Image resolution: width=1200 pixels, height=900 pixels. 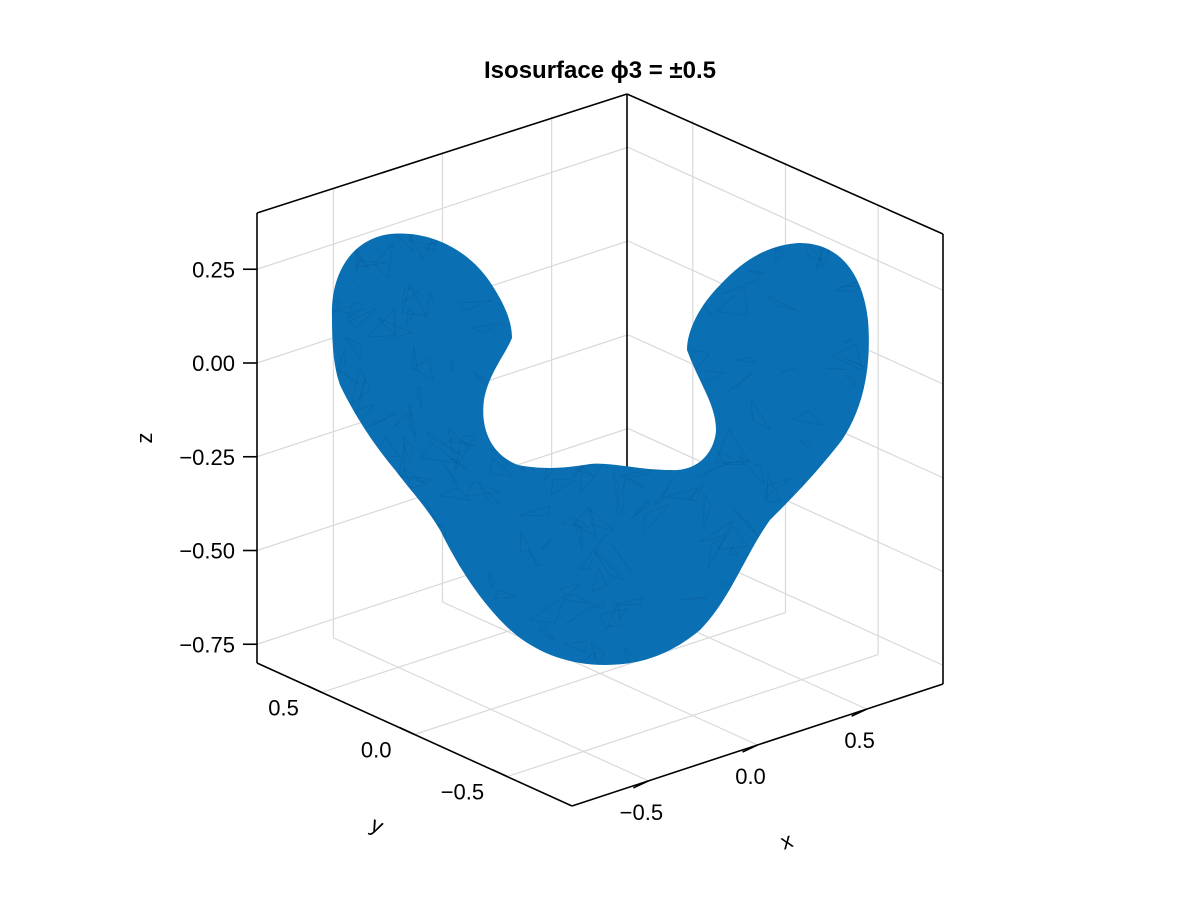 I want to click on z-tick-label: −0.50, so click(x=207, y=551).